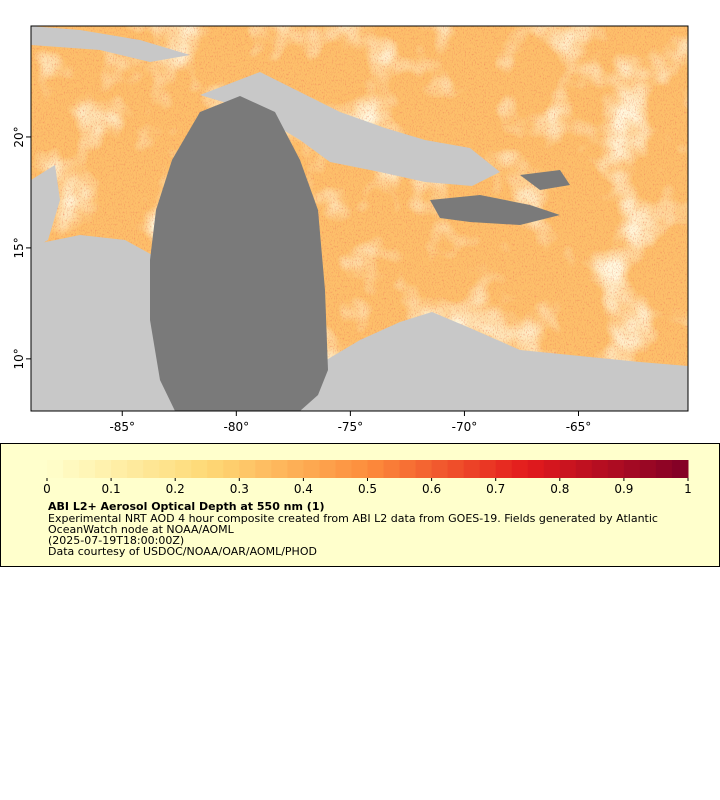 This screenshot has width=720, height=800. What do you see at coordinates (47, 489) in the screenshot?
I see `colorbar-tick-label: 0` at bounding box center [47, 489].